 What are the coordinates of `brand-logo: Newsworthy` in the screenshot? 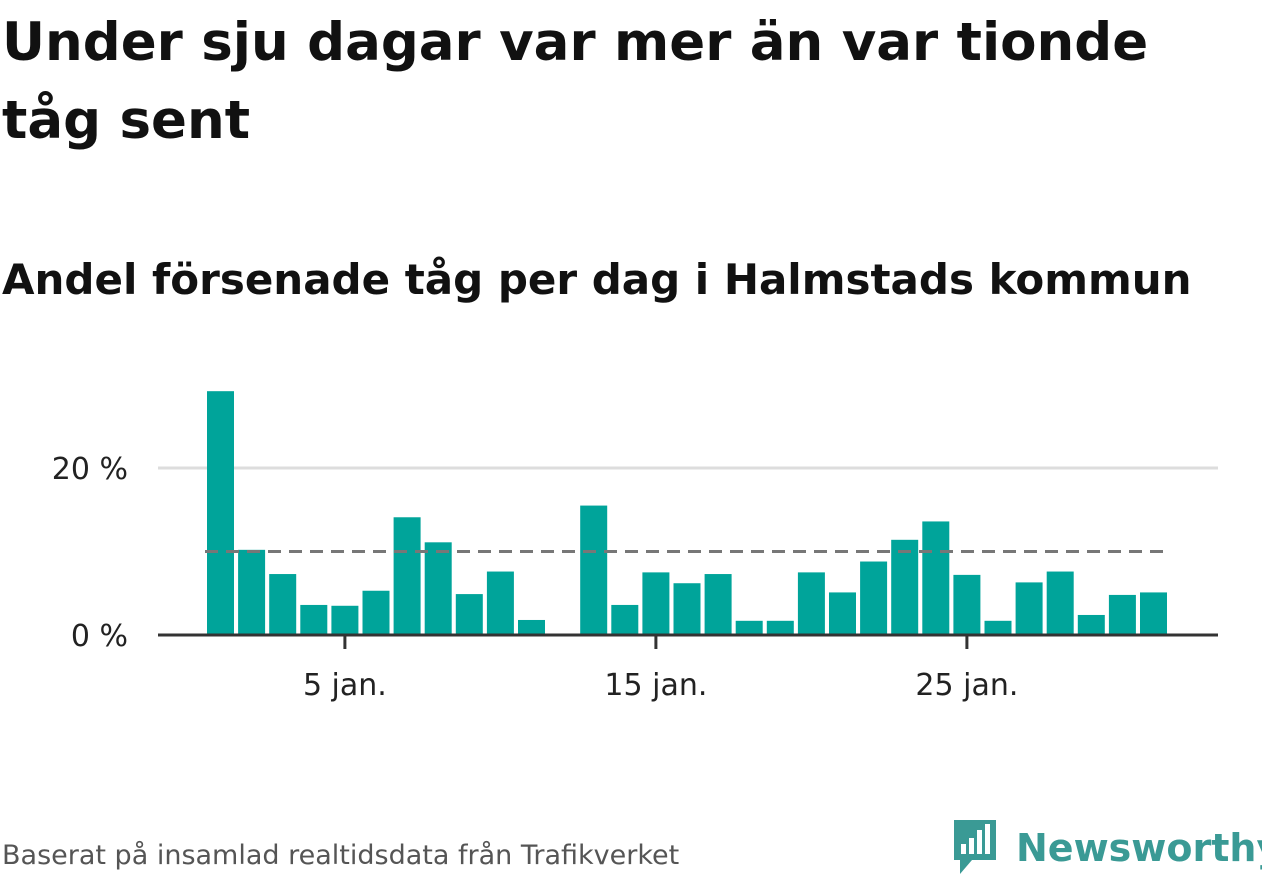 It's located at (1106, 848).